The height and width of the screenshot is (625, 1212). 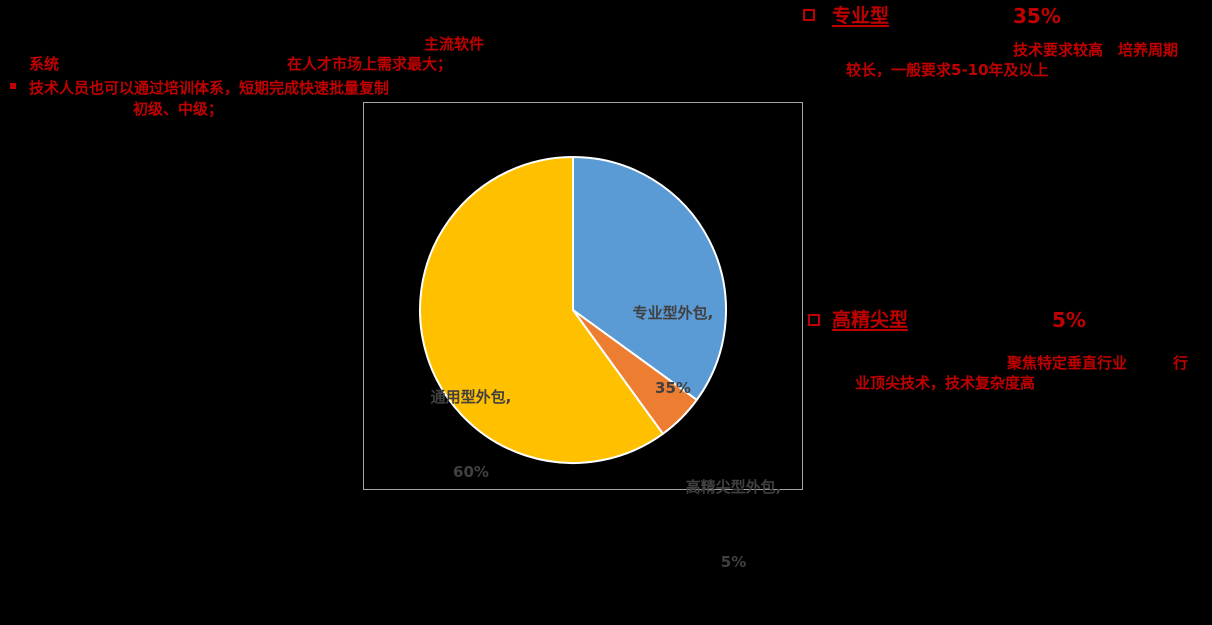 What do you see at coordinates (1037, 16) in the screenshot?
I see `section-professional-percent: 35%` at bounding box center [1037, 16].